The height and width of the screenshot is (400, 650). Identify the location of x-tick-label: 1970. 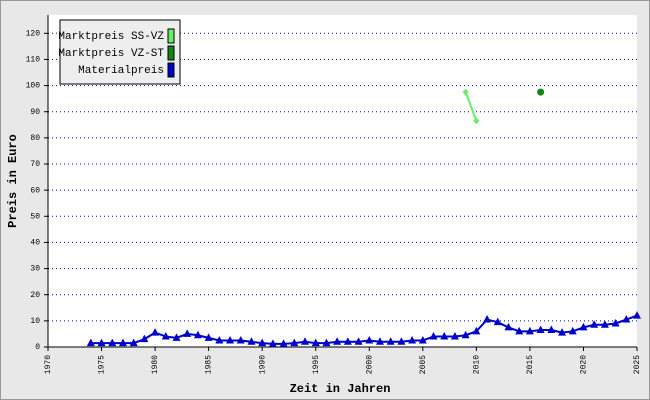
(48, 364).